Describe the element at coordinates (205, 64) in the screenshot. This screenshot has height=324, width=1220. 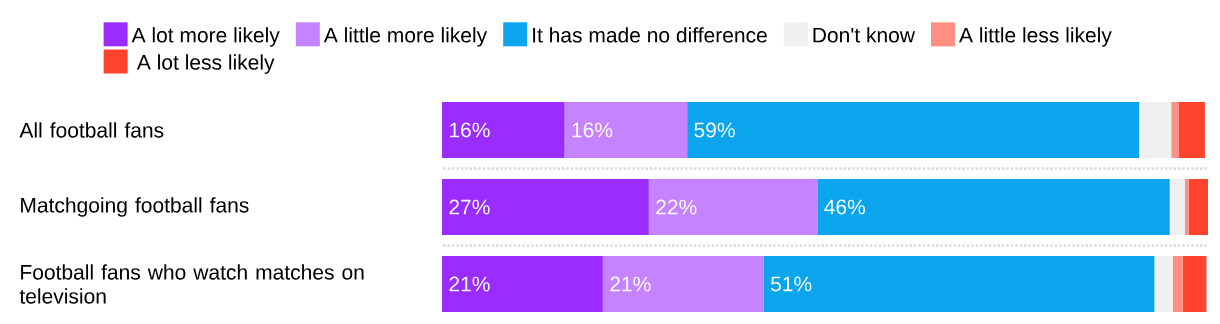
I see `legend-label: A lot less likely` at that location.